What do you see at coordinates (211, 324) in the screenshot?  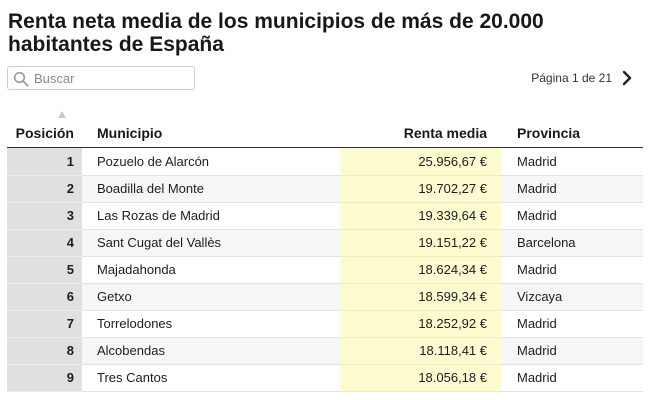 I see `cell-municipio: Torrelodones` at bounding box center [211, 324].